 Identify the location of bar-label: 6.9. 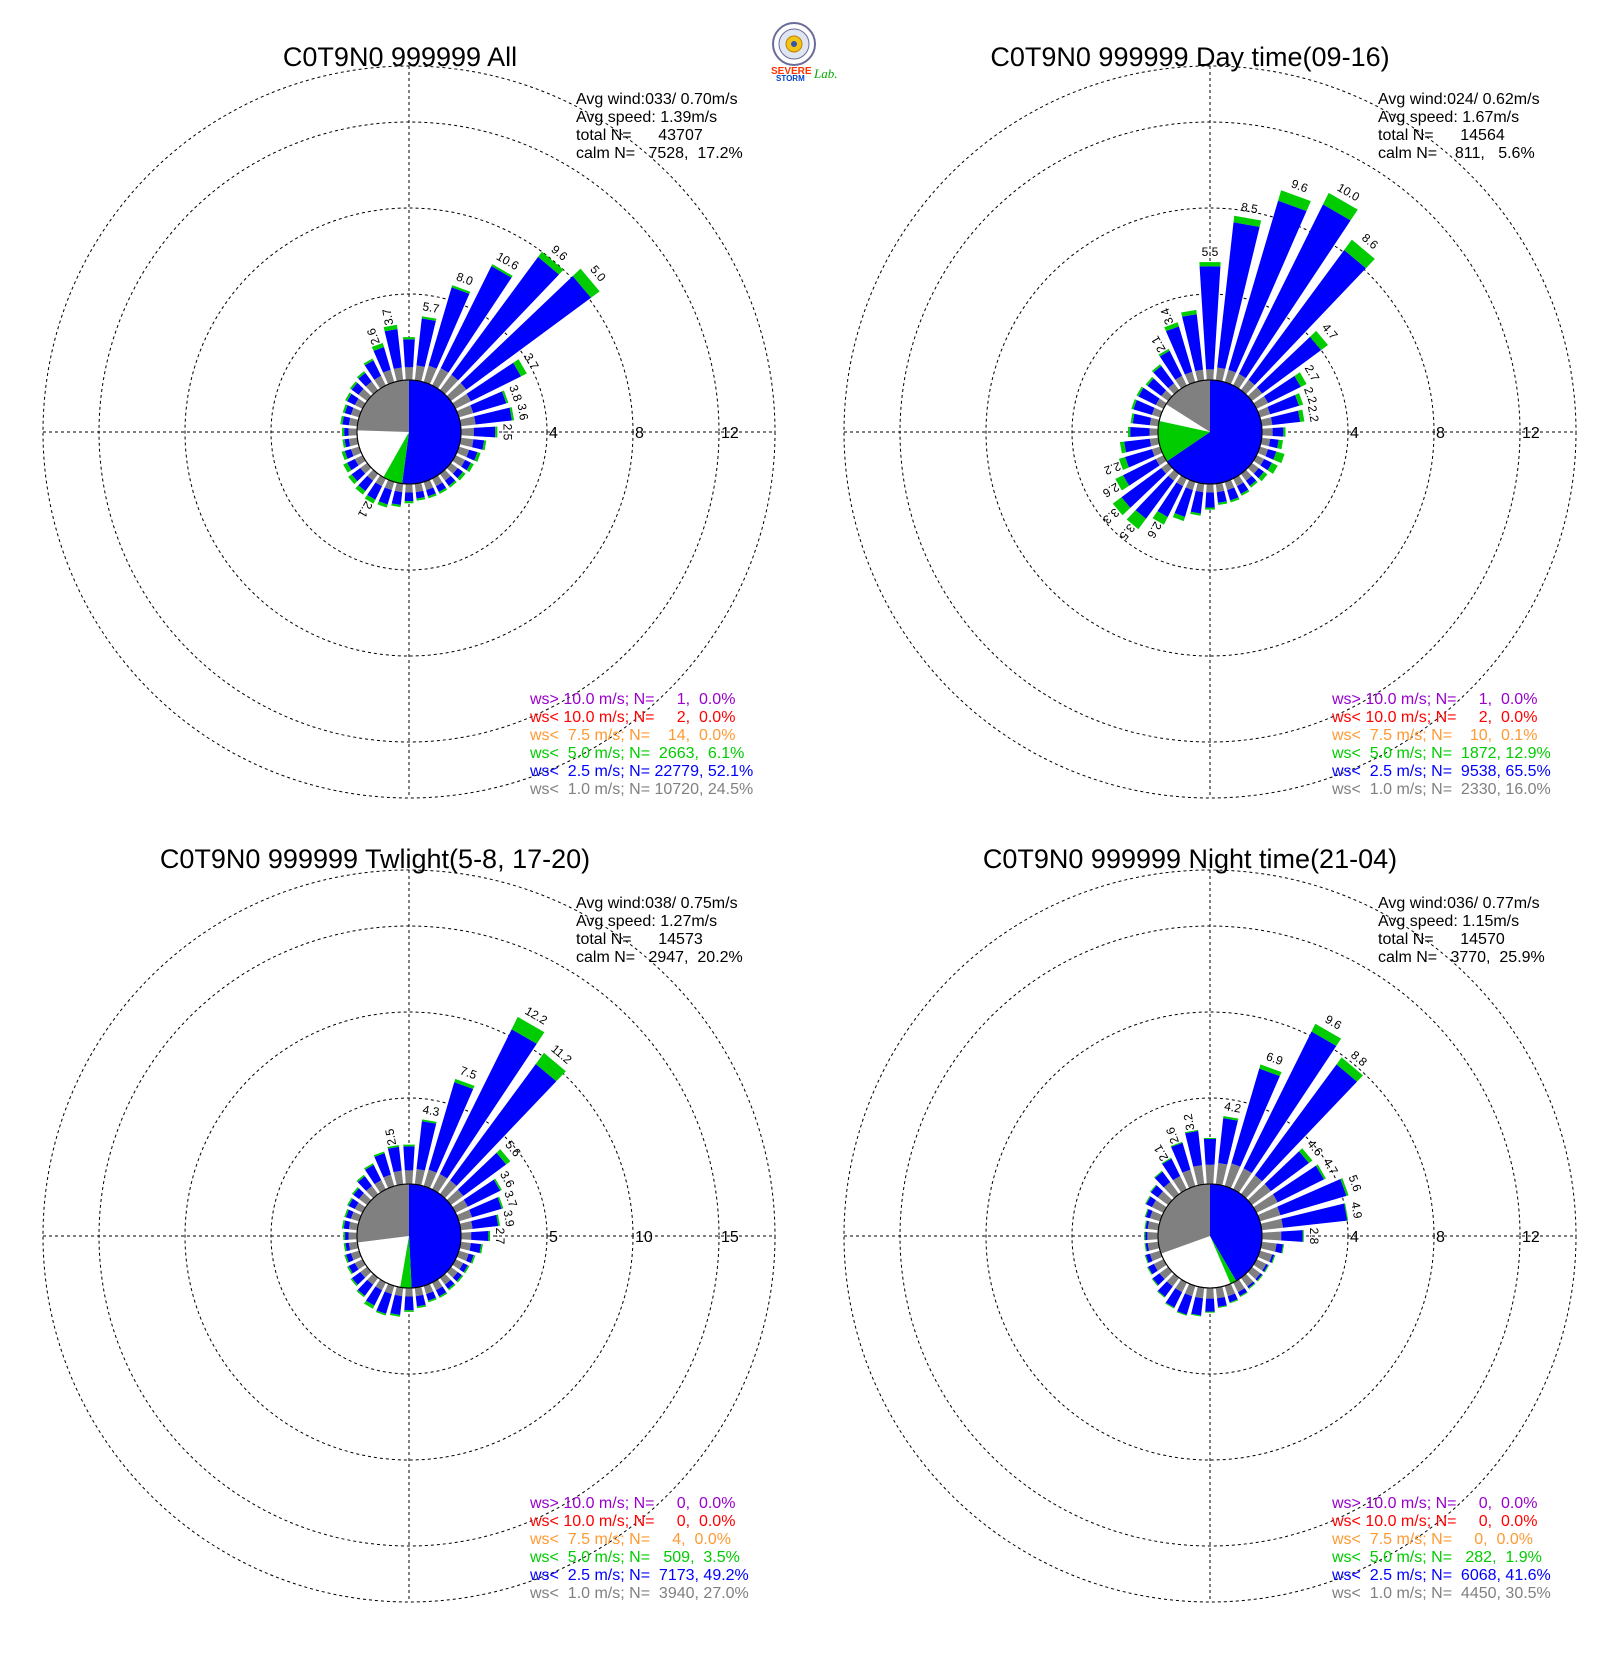
(1274, 1058).